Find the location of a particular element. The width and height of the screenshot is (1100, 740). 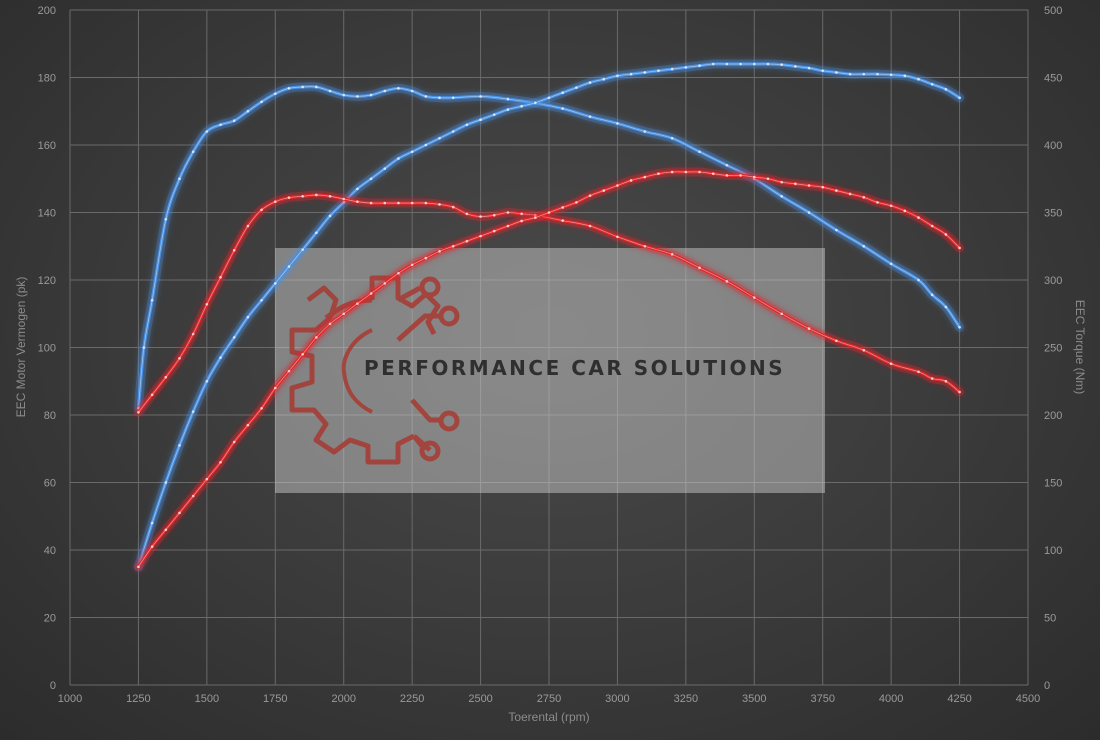

y-tick-label: 180 is located at coordinates (47, 79).